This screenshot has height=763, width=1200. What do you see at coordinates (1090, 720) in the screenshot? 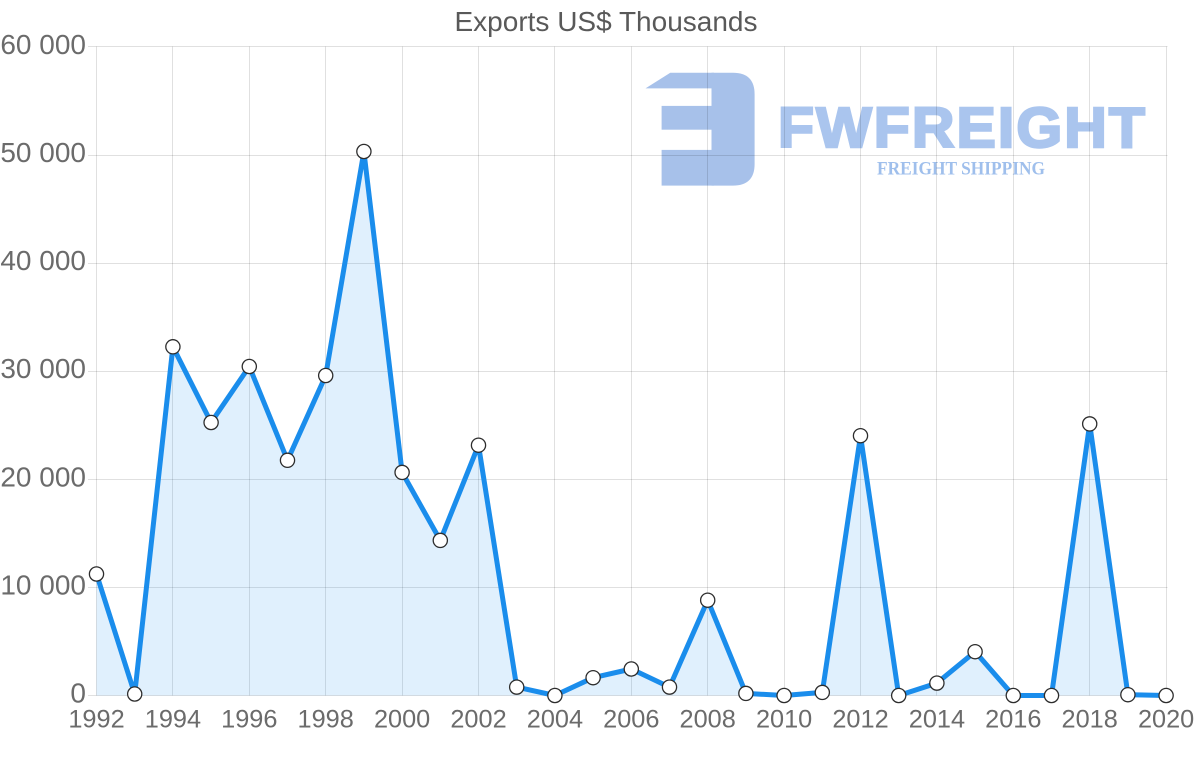
I see `svg-text: 2018` at bounding box center [1090, 720].